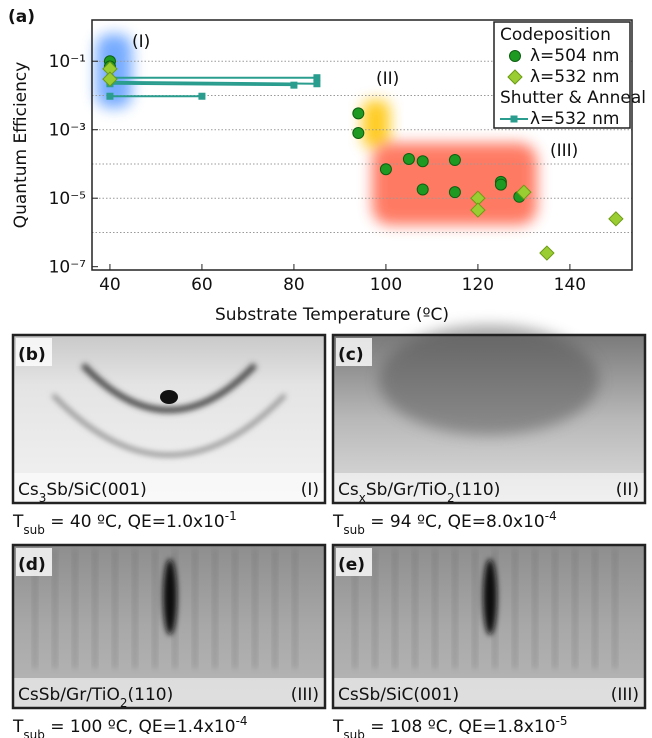  Describe the element at coordinates (69, 695) in the screenshot. I see `material-part: CsSb/Gr/TiO` at that location.